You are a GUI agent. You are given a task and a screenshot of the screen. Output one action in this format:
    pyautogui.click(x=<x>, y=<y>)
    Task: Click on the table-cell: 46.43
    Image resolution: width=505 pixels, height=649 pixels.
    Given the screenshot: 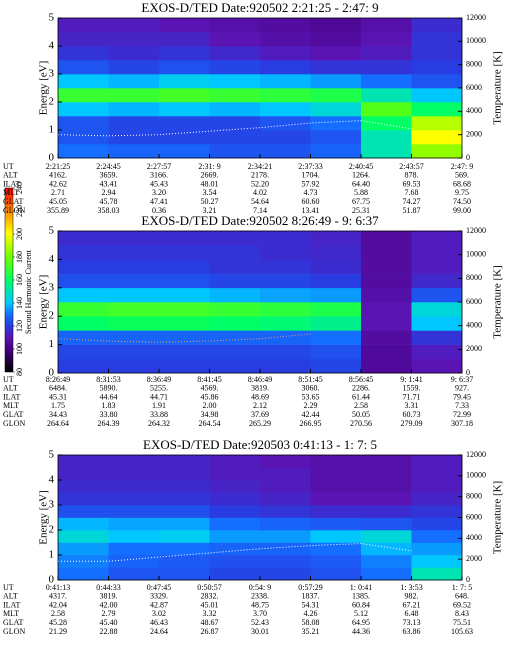 What is the action you would take?
    pyautogui.click(x=159, y=622)
    